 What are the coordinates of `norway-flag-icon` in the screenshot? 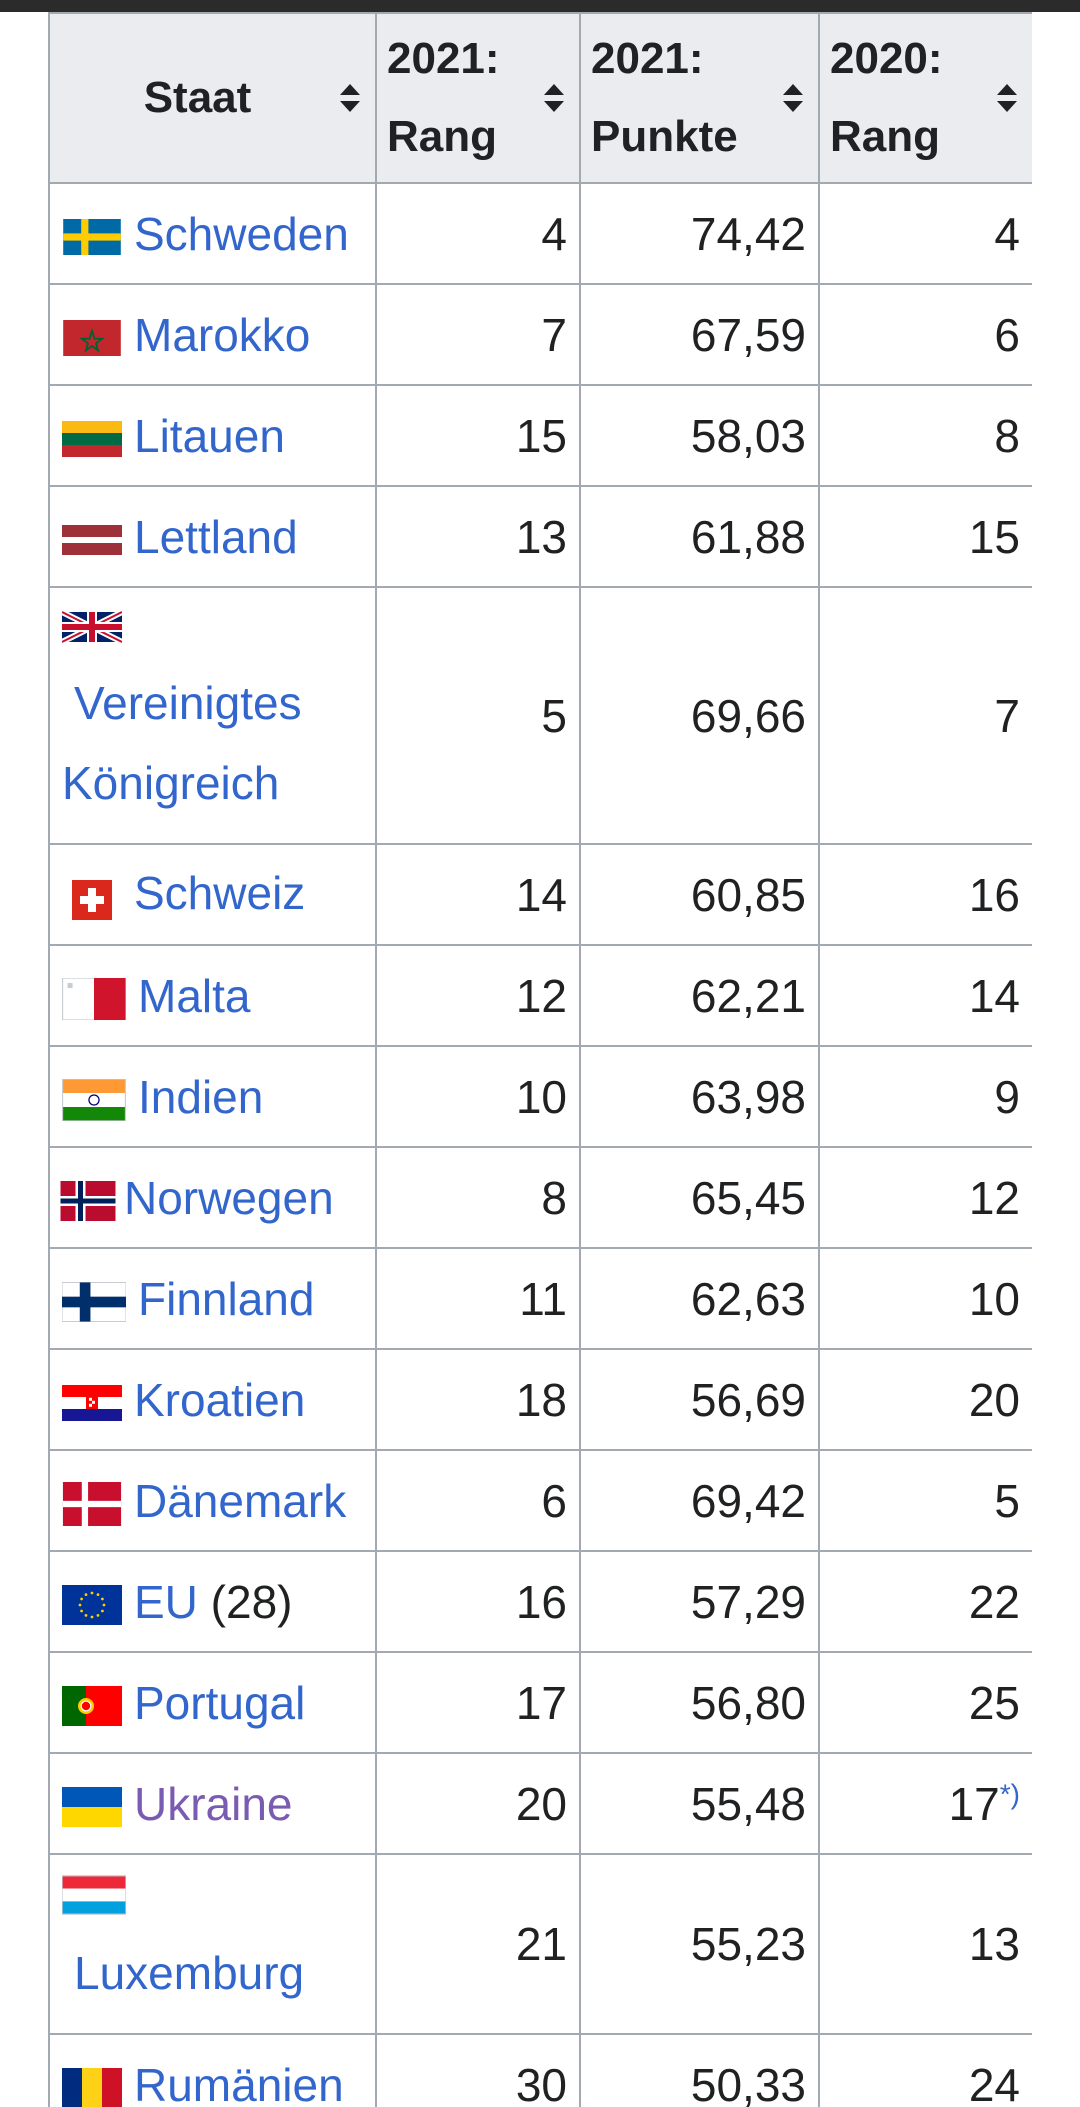 It's located at (88, 1201).